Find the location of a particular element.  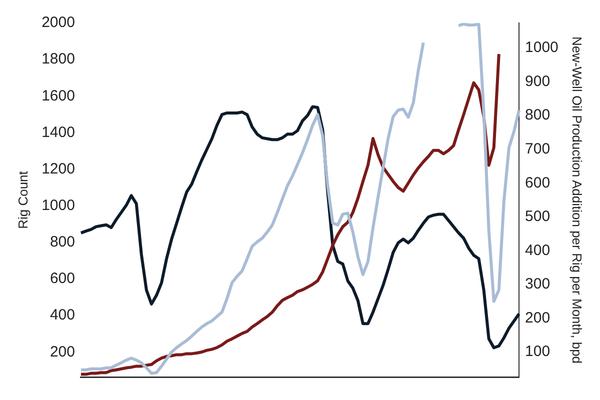

y2-tick-label: 600 is located at coordinates (537, 183).